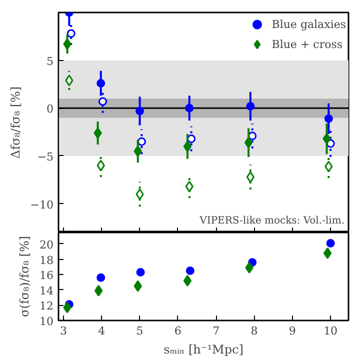 This screenshot has height=360, width=360. I want to click on x-tick-label: 3, so click(63, 331).